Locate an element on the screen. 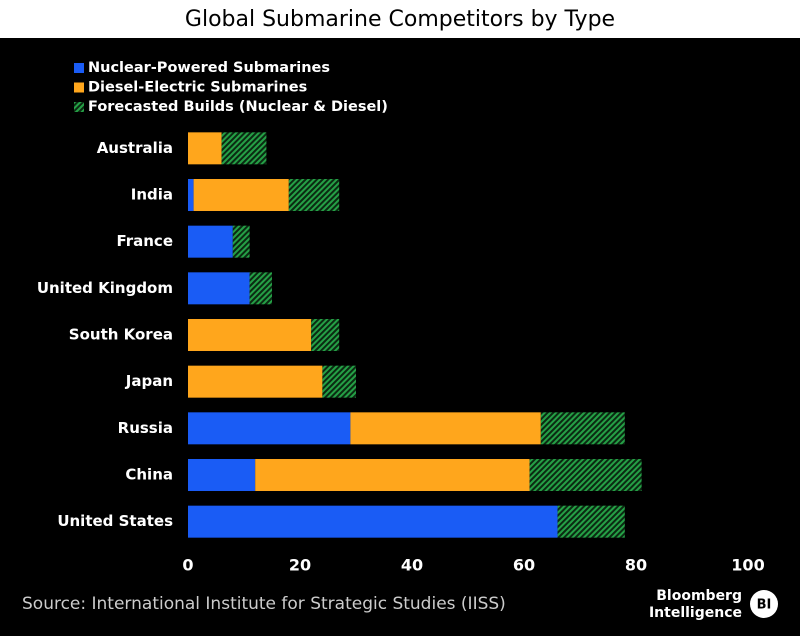 The image size is (800, 636). x-tick-label: 80 is located at coordinates (636, 565).